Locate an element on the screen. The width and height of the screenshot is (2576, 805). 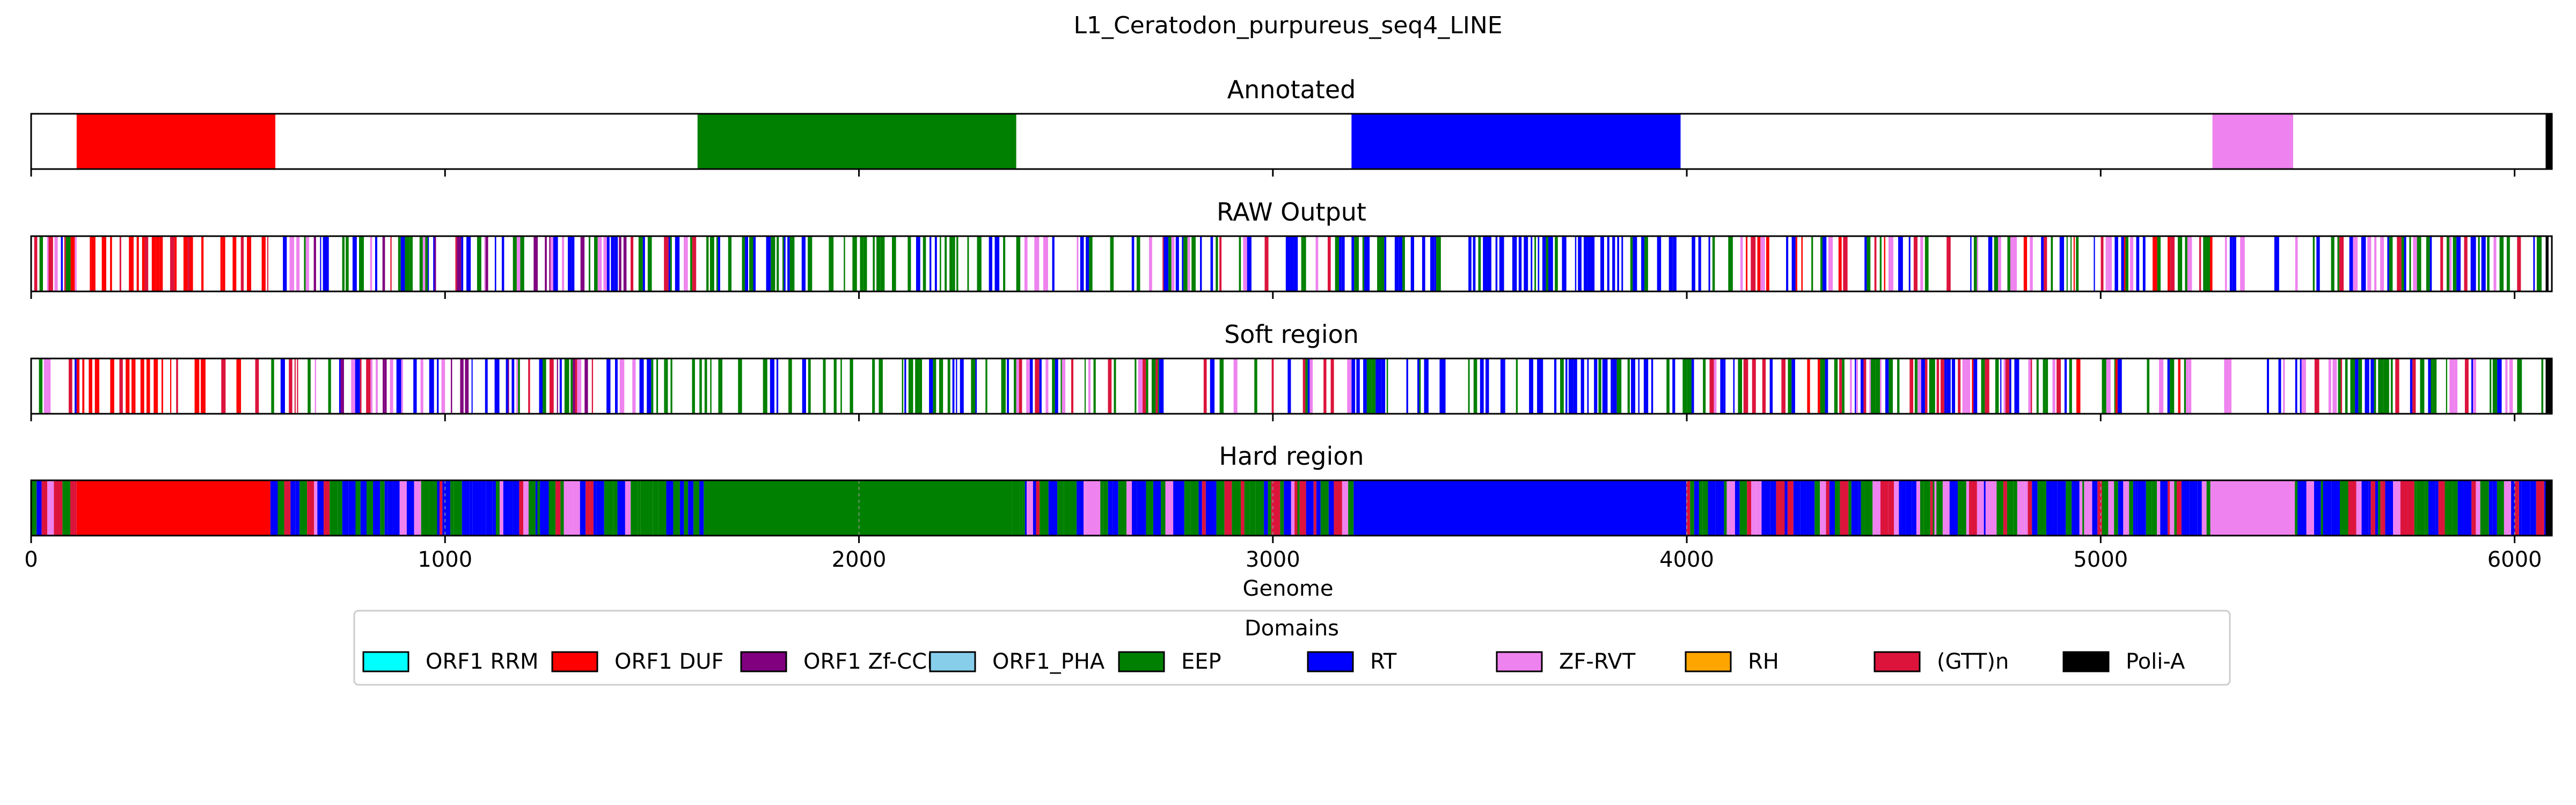
track-frame is located at coordinates (1291, 508).